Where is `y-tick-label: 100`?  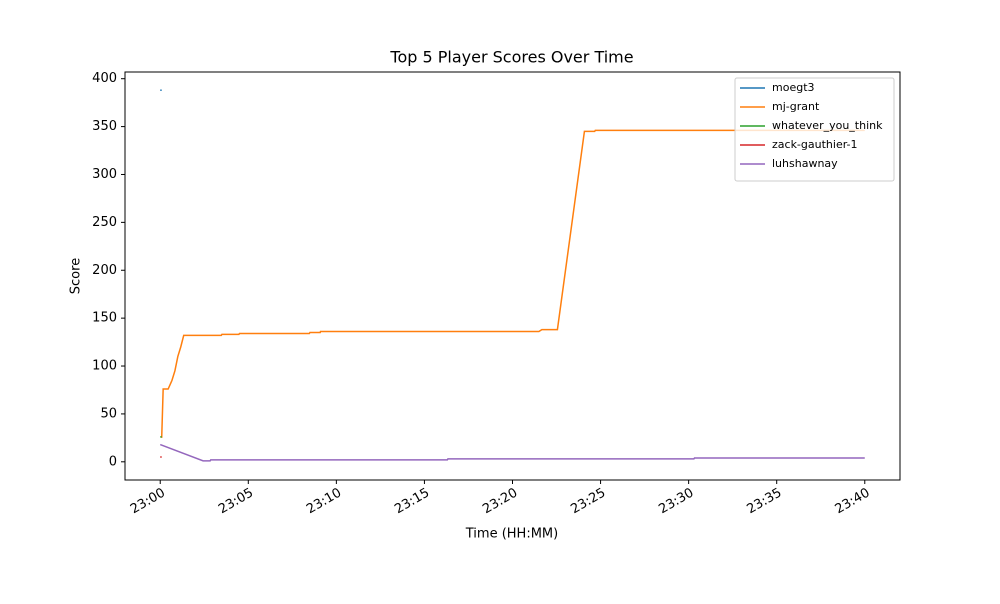
y-tick-label: 100 is located at coordinates (104, 366).